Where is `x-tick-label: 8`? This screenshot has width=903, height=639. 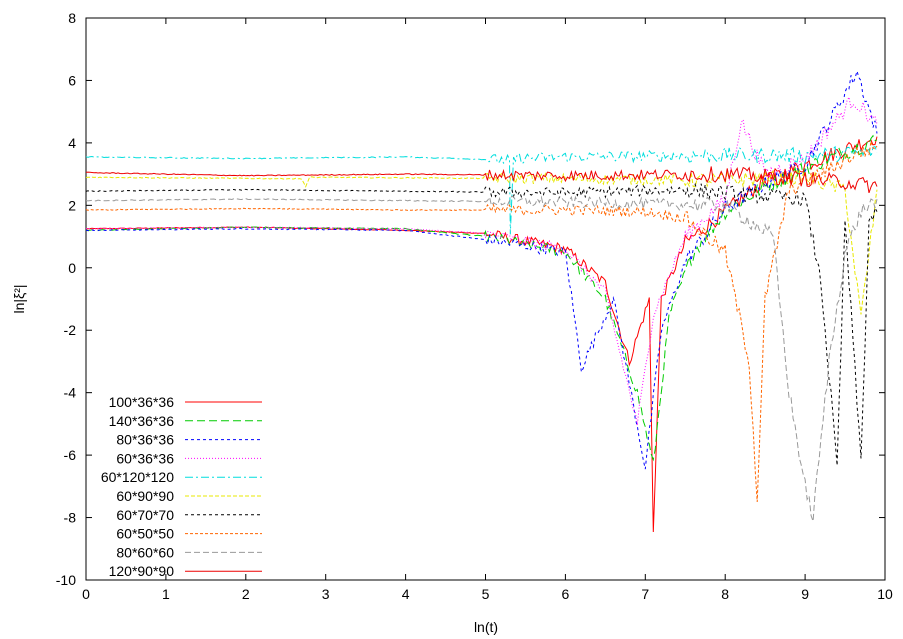 x-tick-label: 8 is located at coordinates (725, 594).